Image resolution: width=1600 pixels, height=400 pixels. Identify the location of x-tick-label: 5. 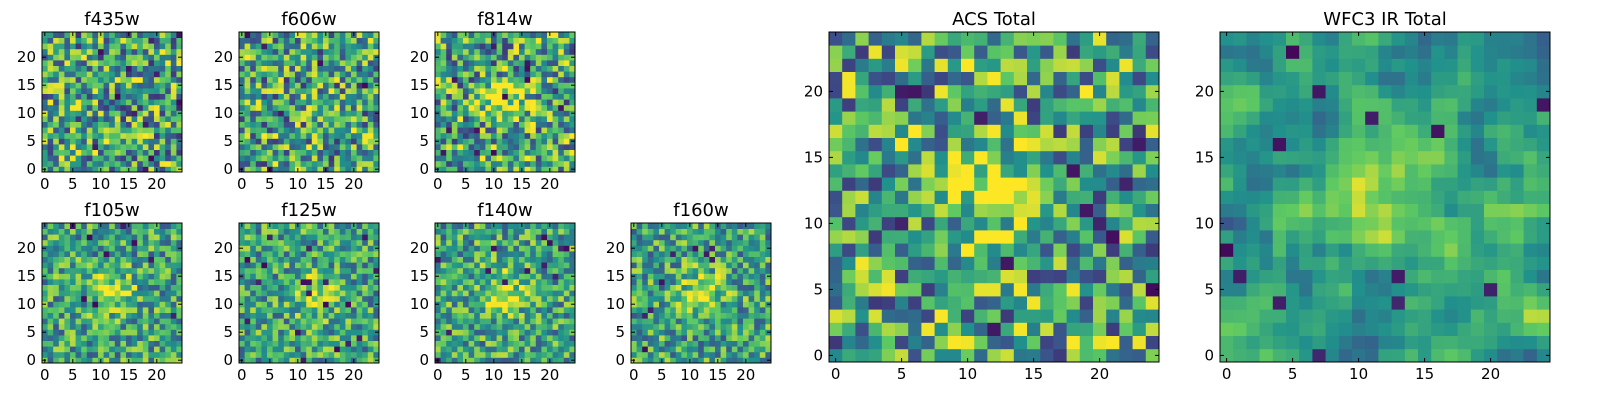
(270, 375).